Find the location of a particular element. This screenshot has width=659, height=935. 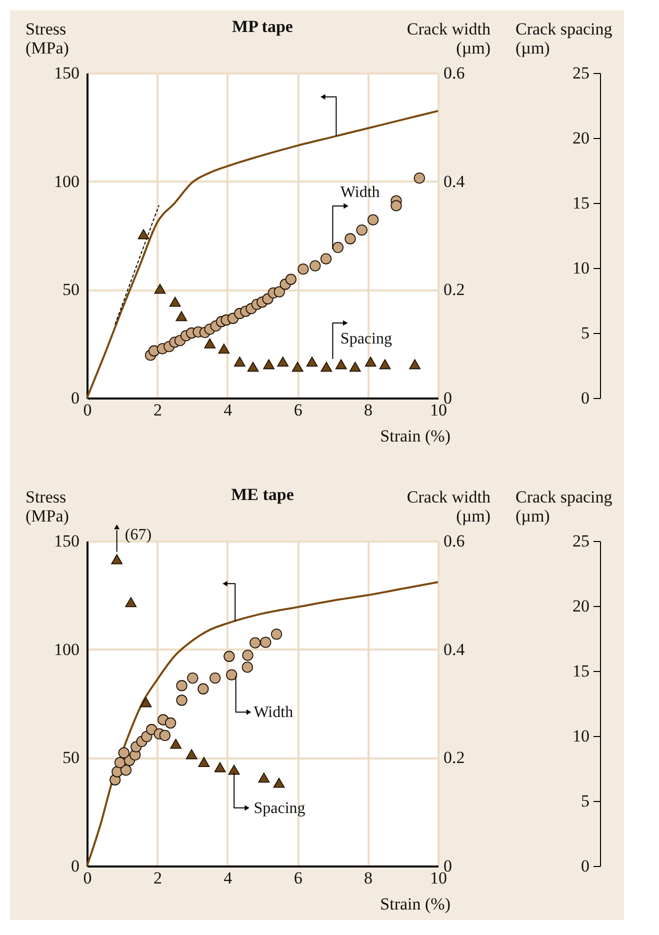

y-tick-label: 50 is located at coordinates (71, 290).